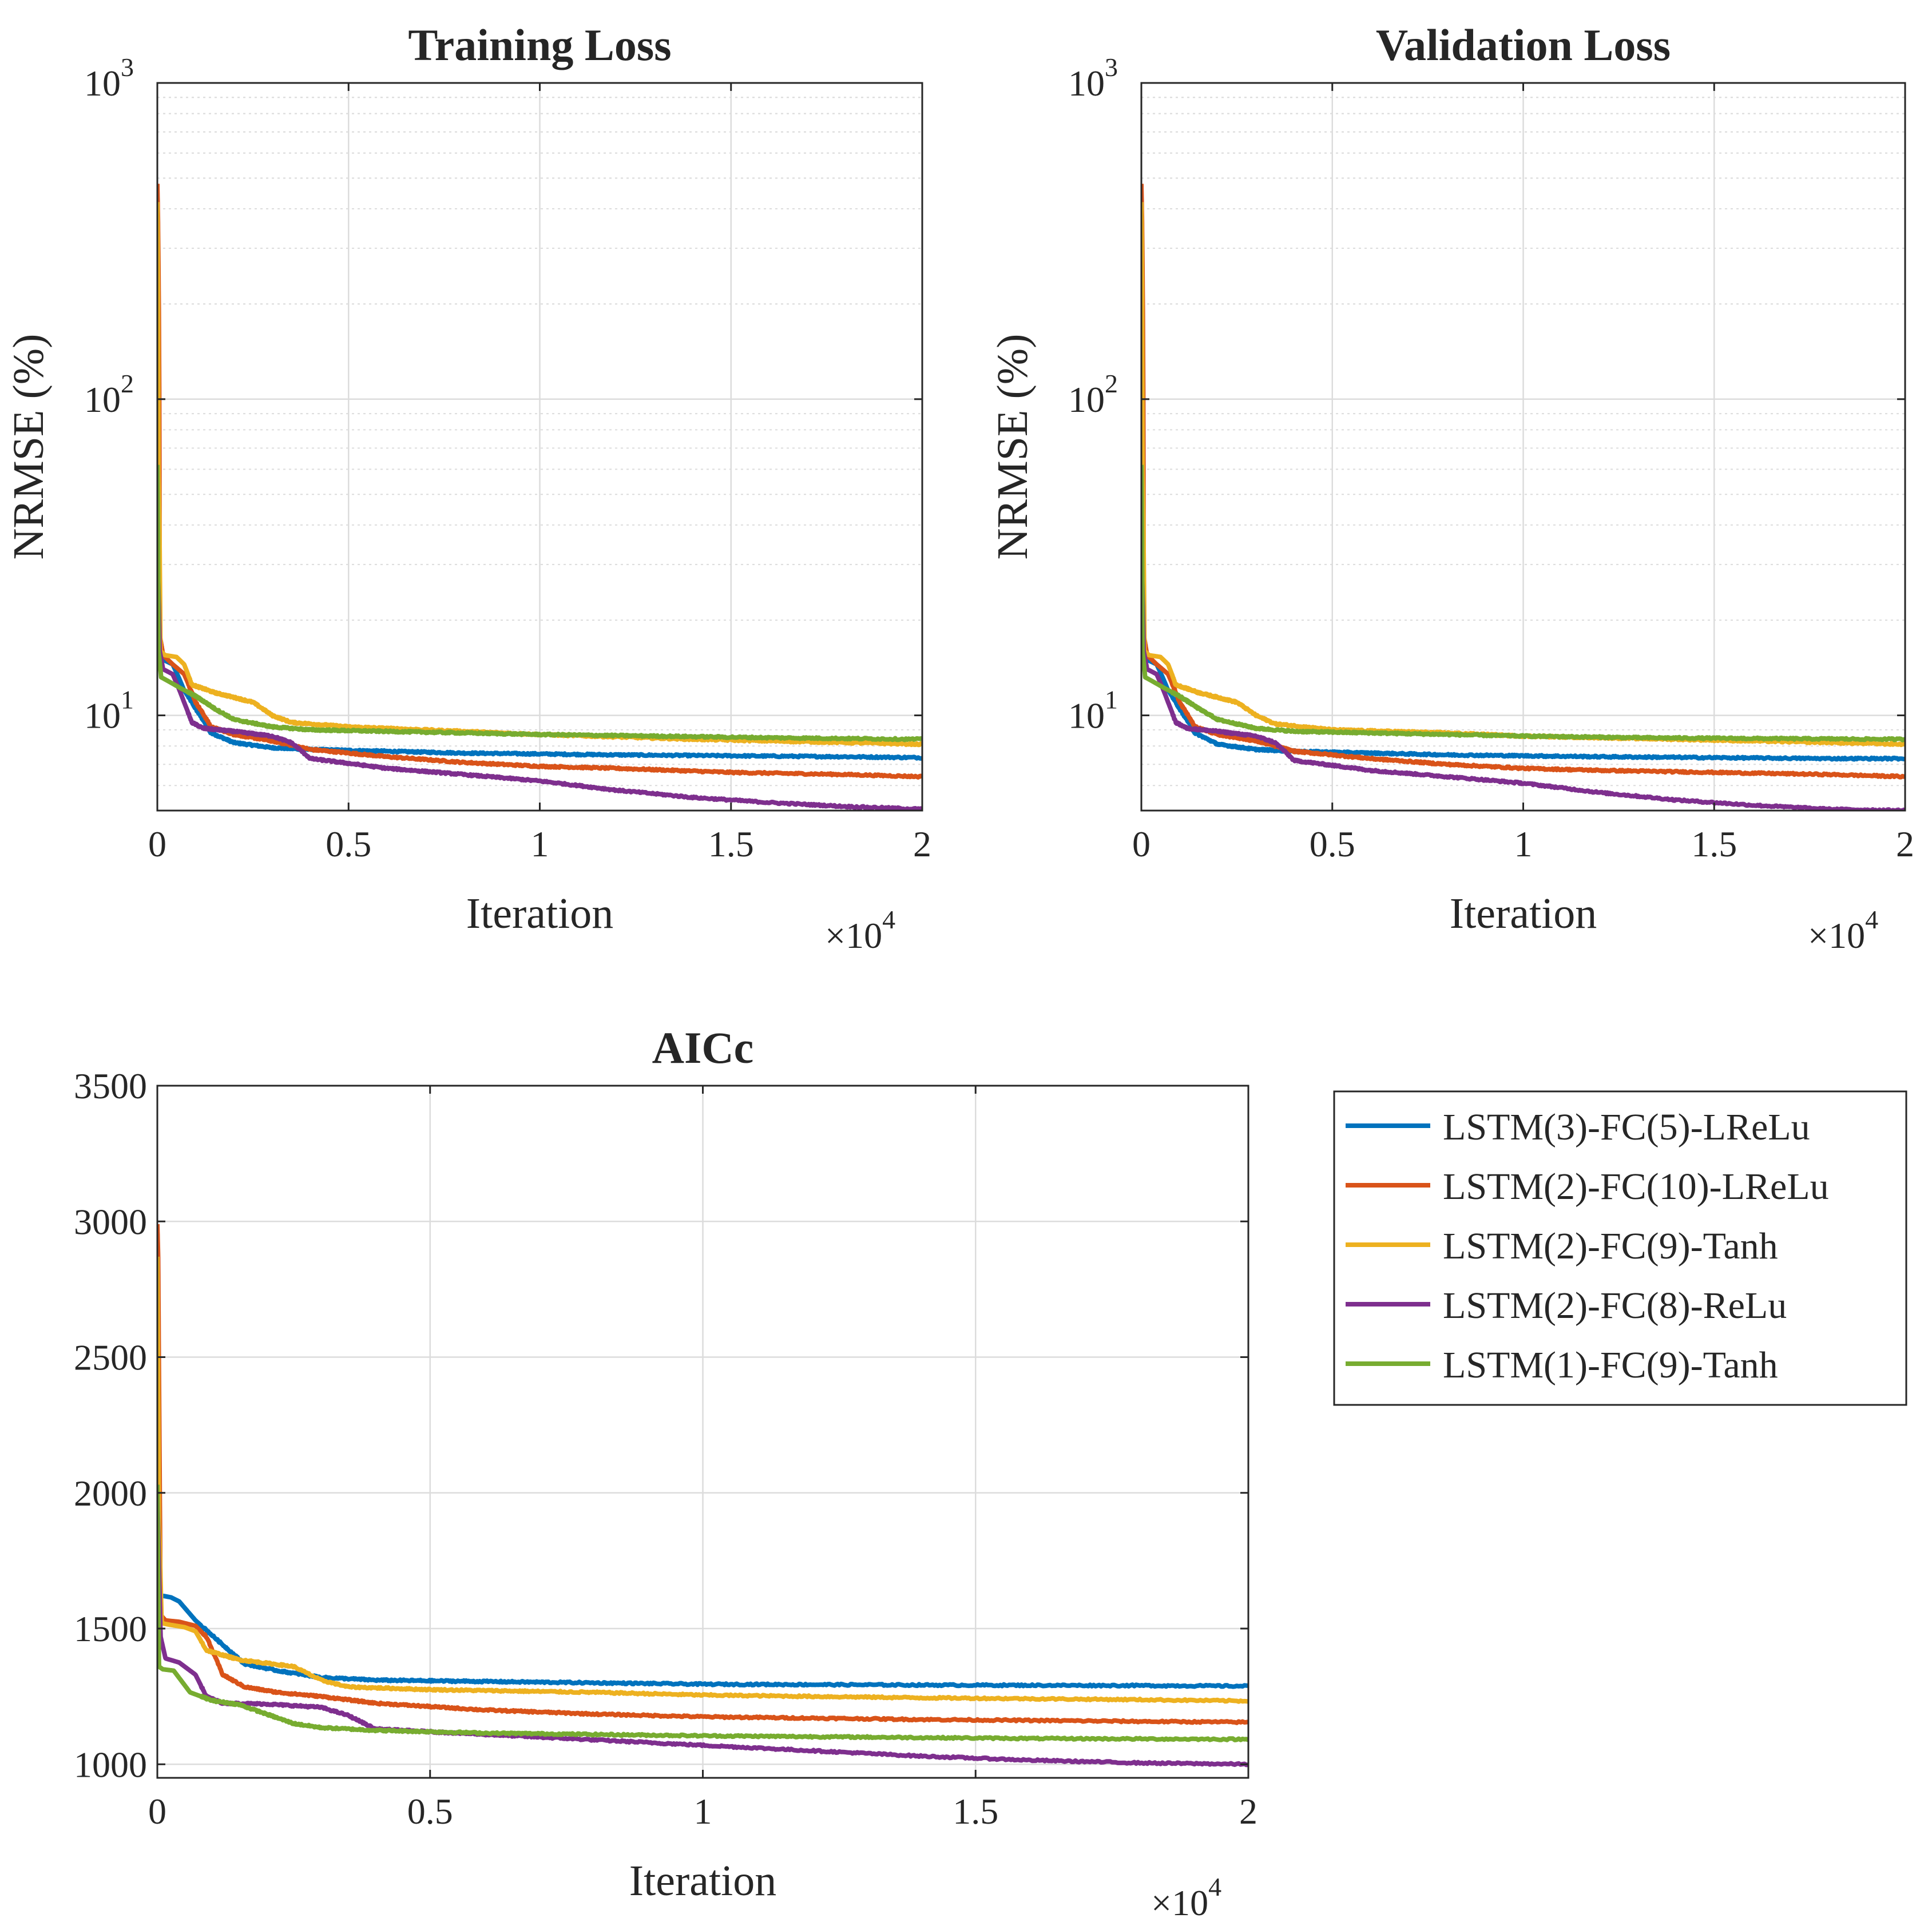 This screenshot has height=1922, width=1932. Describe the element at coordinates (110, 1493) in the screenshot. I see `y-tick-label: 2000` at that location.